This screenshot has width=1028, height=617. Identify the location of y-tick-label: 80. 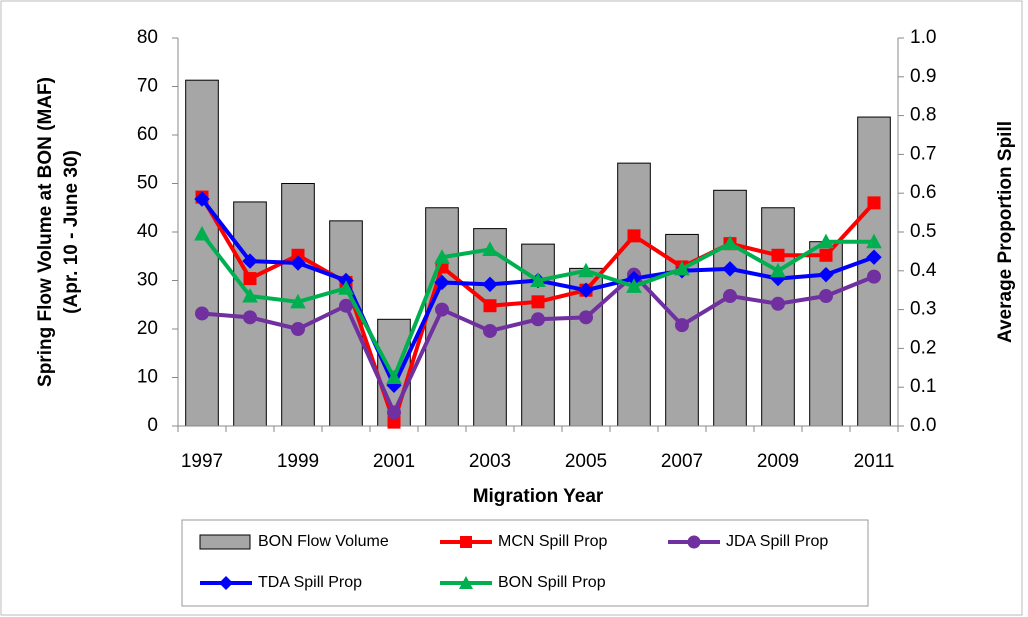
(147, 37).